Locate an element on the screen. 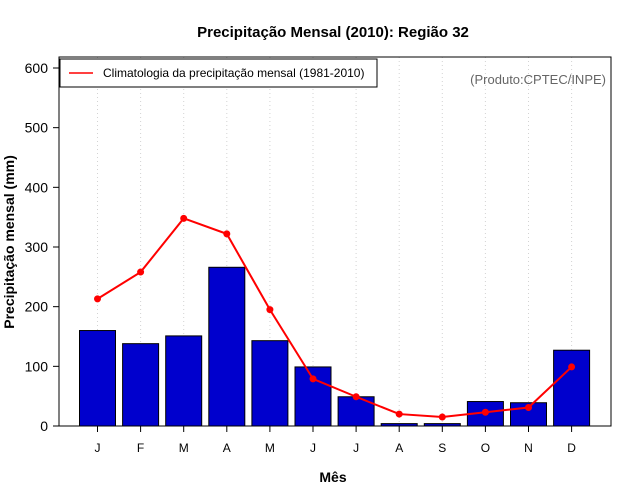 The width and height of the screenshot is (640, 500). x-axis-title: Mês is located at coordinates (332, 477).